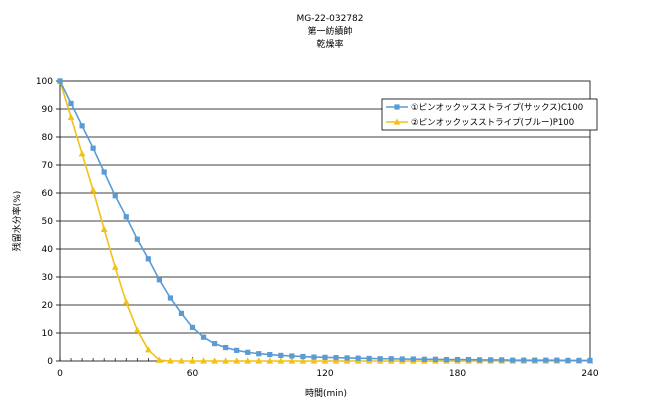 The image size is (666, 408). What do you see at coordinates (60, 374) in the screenshot?
I see `x-tick-label: 0` at bounding box center [60, 374].